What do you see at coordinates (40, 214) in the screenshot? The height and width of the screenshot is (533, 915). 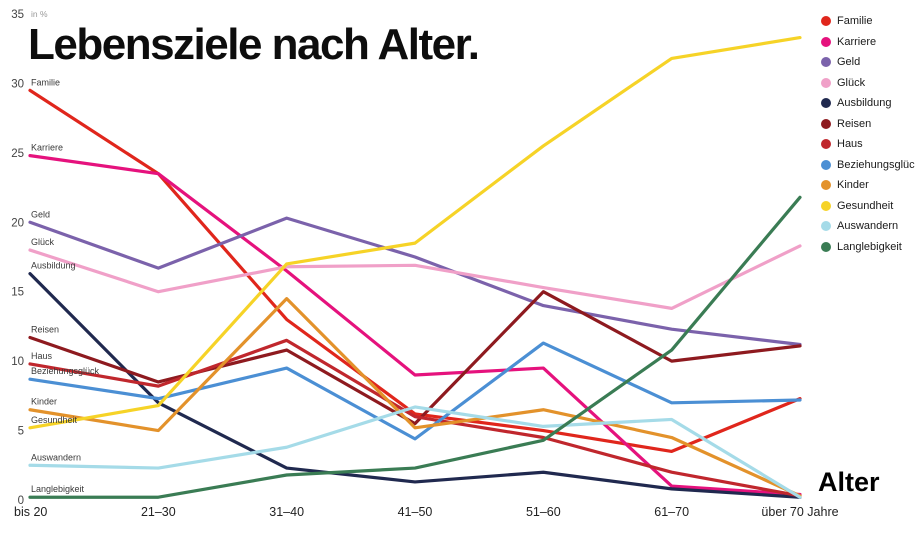 I see `series-start-label: Geld` at bounding box center [40, 214].